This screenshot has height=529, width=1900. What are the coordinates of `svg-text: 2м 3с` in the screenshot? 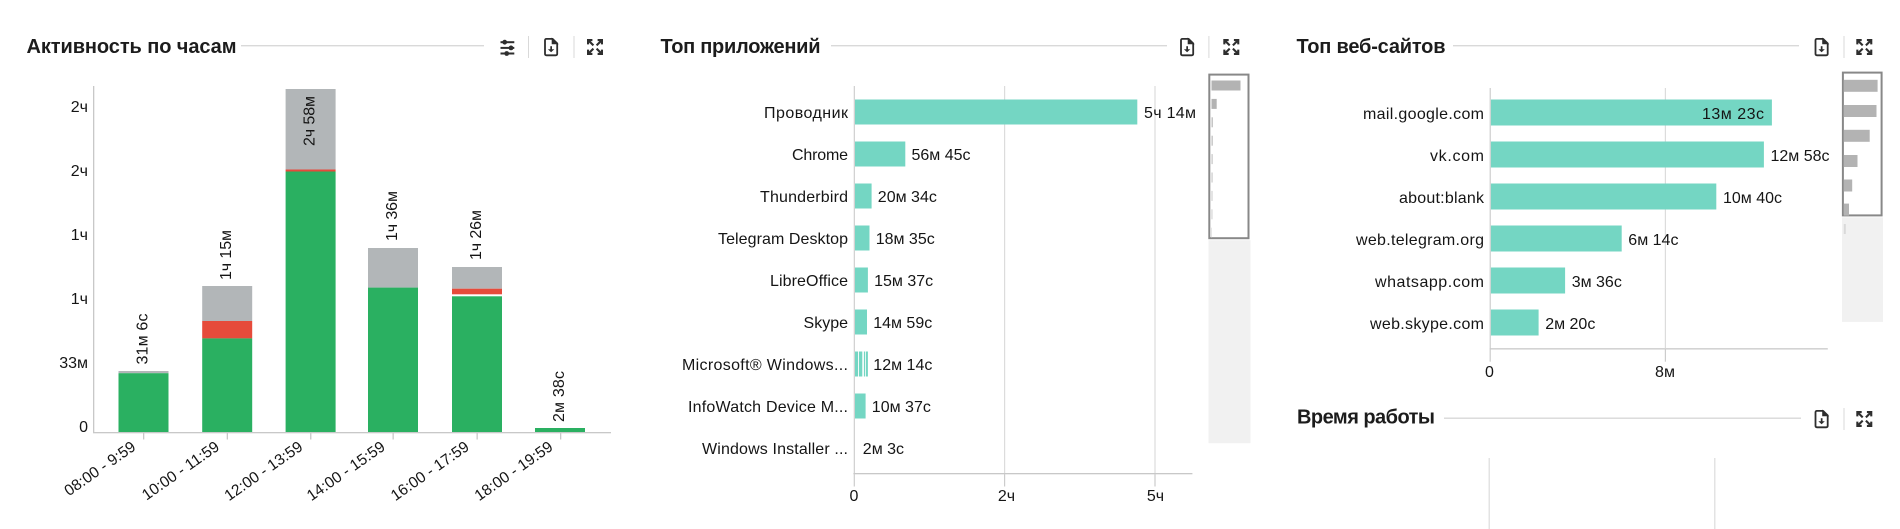 It's located at (883, 449).